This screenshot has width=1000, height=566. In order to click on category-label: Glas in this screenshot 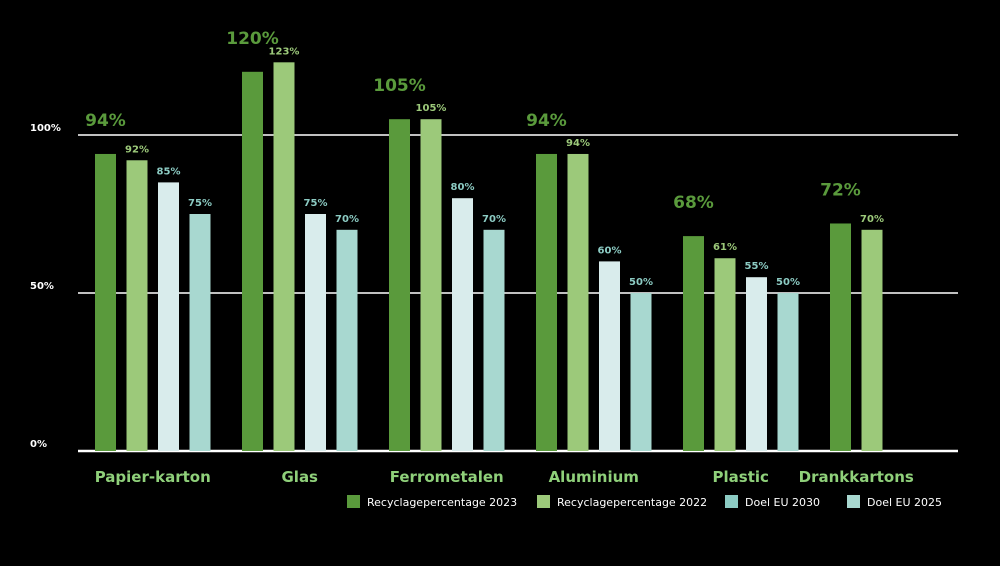, I will do `click(299, 477)`.